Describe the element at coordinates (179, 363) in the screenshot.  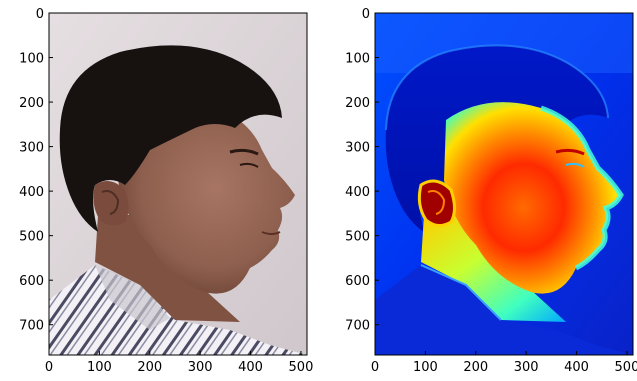
I see `photo-x-ticks: 0 100 200 300 400 500` at that location.